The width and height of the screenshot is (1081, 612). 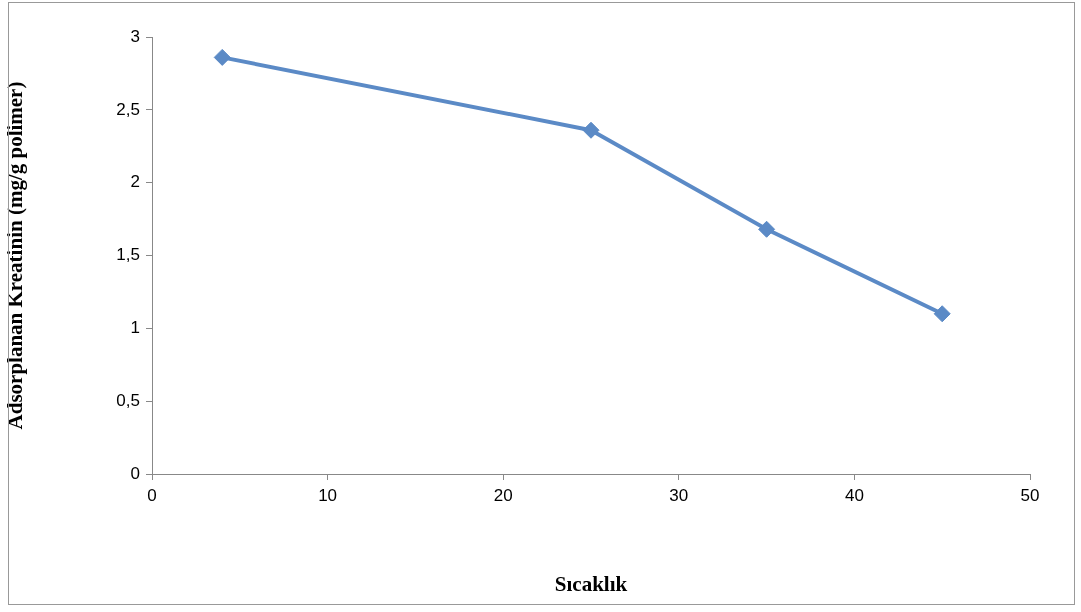 I want to click on x-tick-label: 40, so click(x=854, y=495).